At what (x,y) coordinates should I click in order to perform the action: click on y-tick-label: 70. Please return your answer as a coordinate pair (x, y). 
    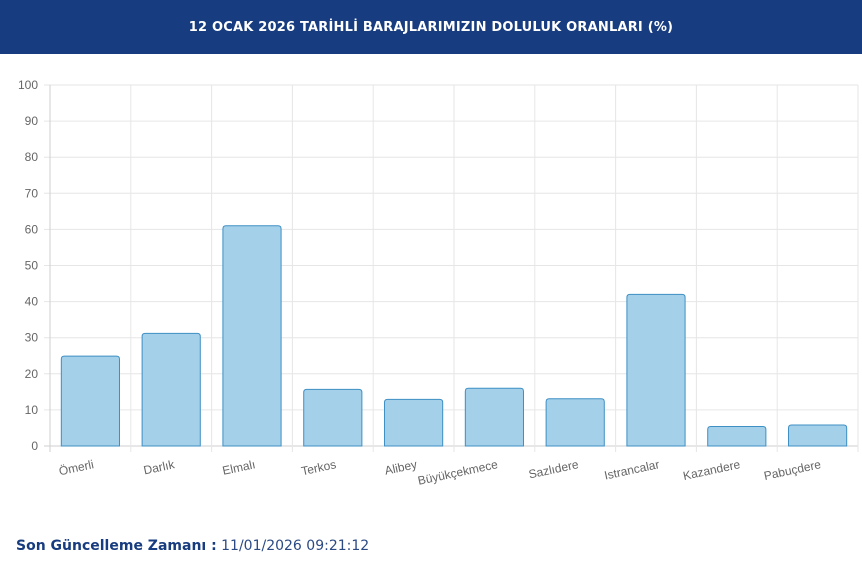
    Looking at the image, I should click on (32, 193).